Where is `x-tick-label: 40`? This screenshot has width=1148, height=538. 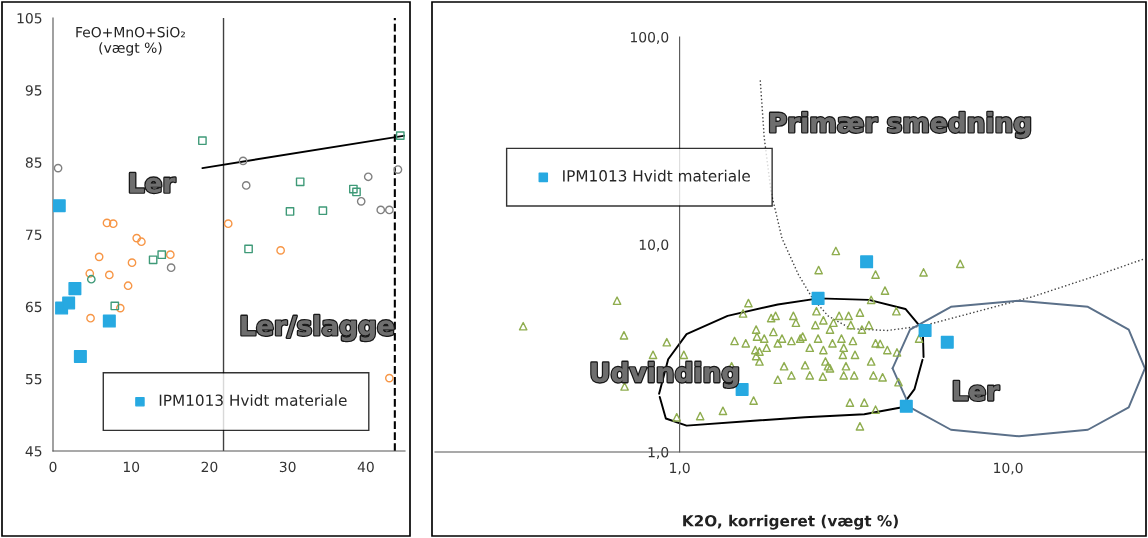 x-tick-label: 40 is located at coordinates (365, 467).